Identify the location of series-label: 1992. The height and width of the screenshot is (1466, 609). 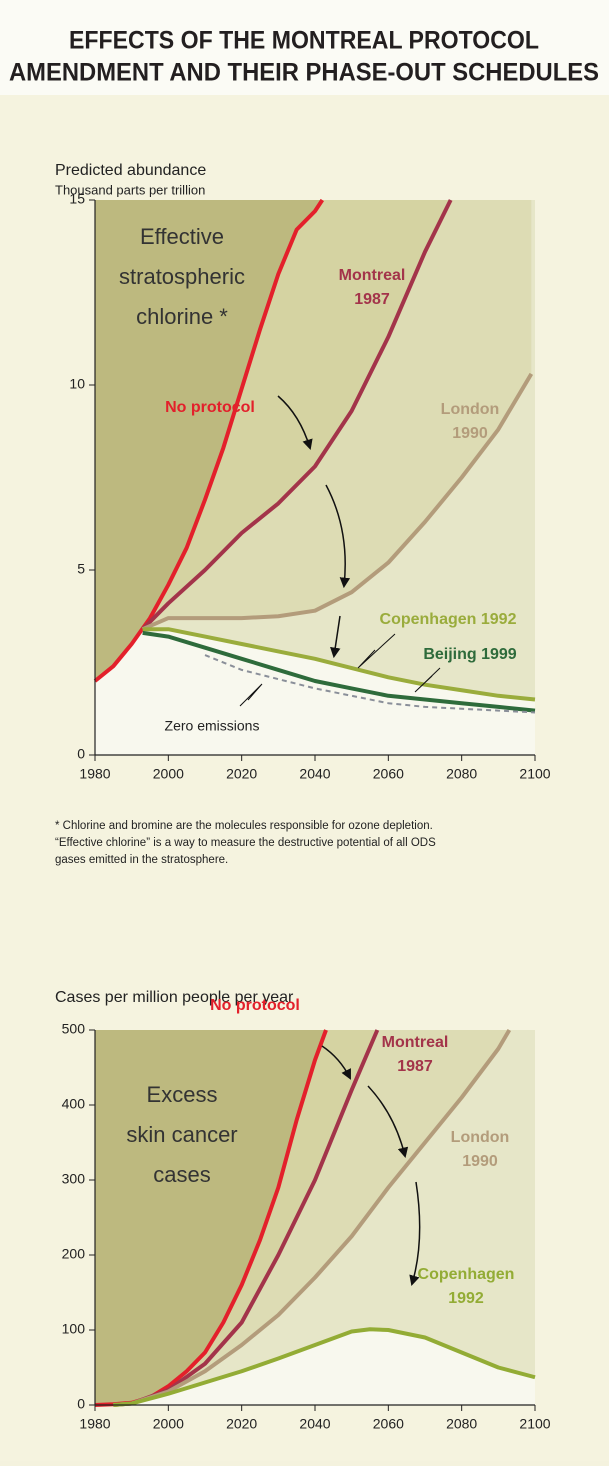
(466, 1298).